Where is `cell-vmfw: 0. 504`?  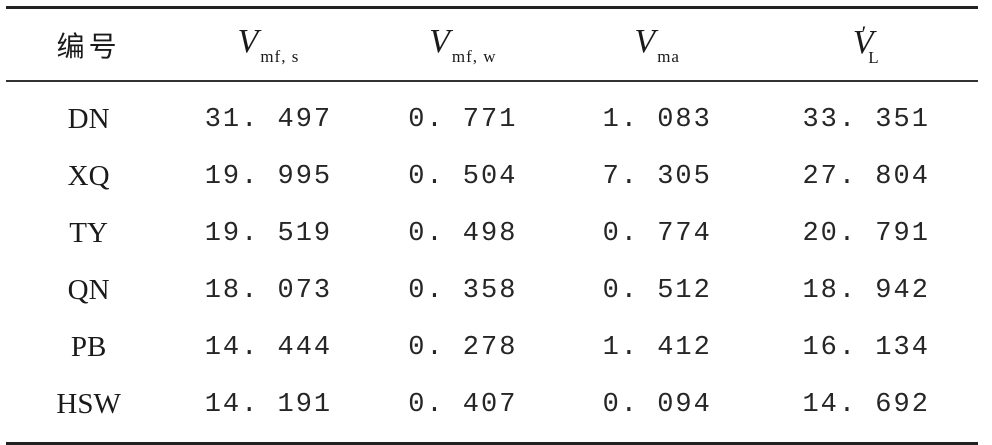
cell-vmfw: 0. 504 is located at coordinates (463, 176).